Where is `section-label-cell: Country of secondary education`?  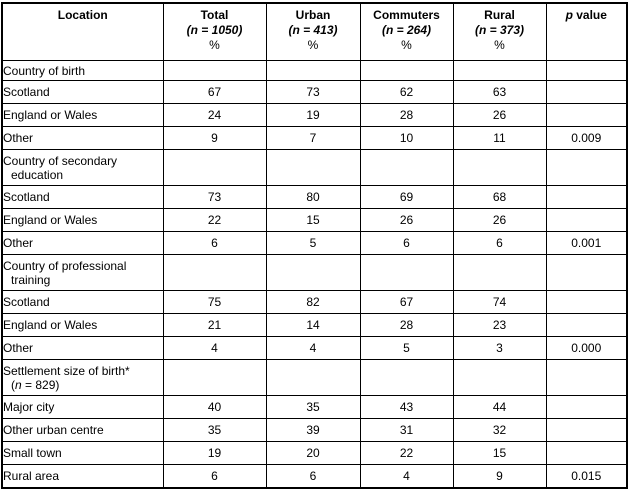
section-label-cell: Country of secondary education is located at coordinates (82, 167).